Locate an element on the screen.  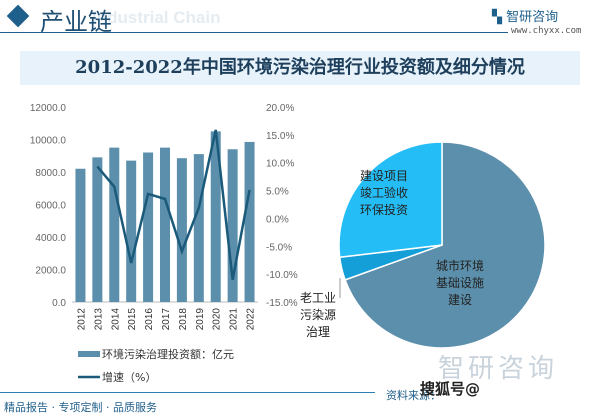
x-axis-tick: 2014 is located at coordinates (115, 319).